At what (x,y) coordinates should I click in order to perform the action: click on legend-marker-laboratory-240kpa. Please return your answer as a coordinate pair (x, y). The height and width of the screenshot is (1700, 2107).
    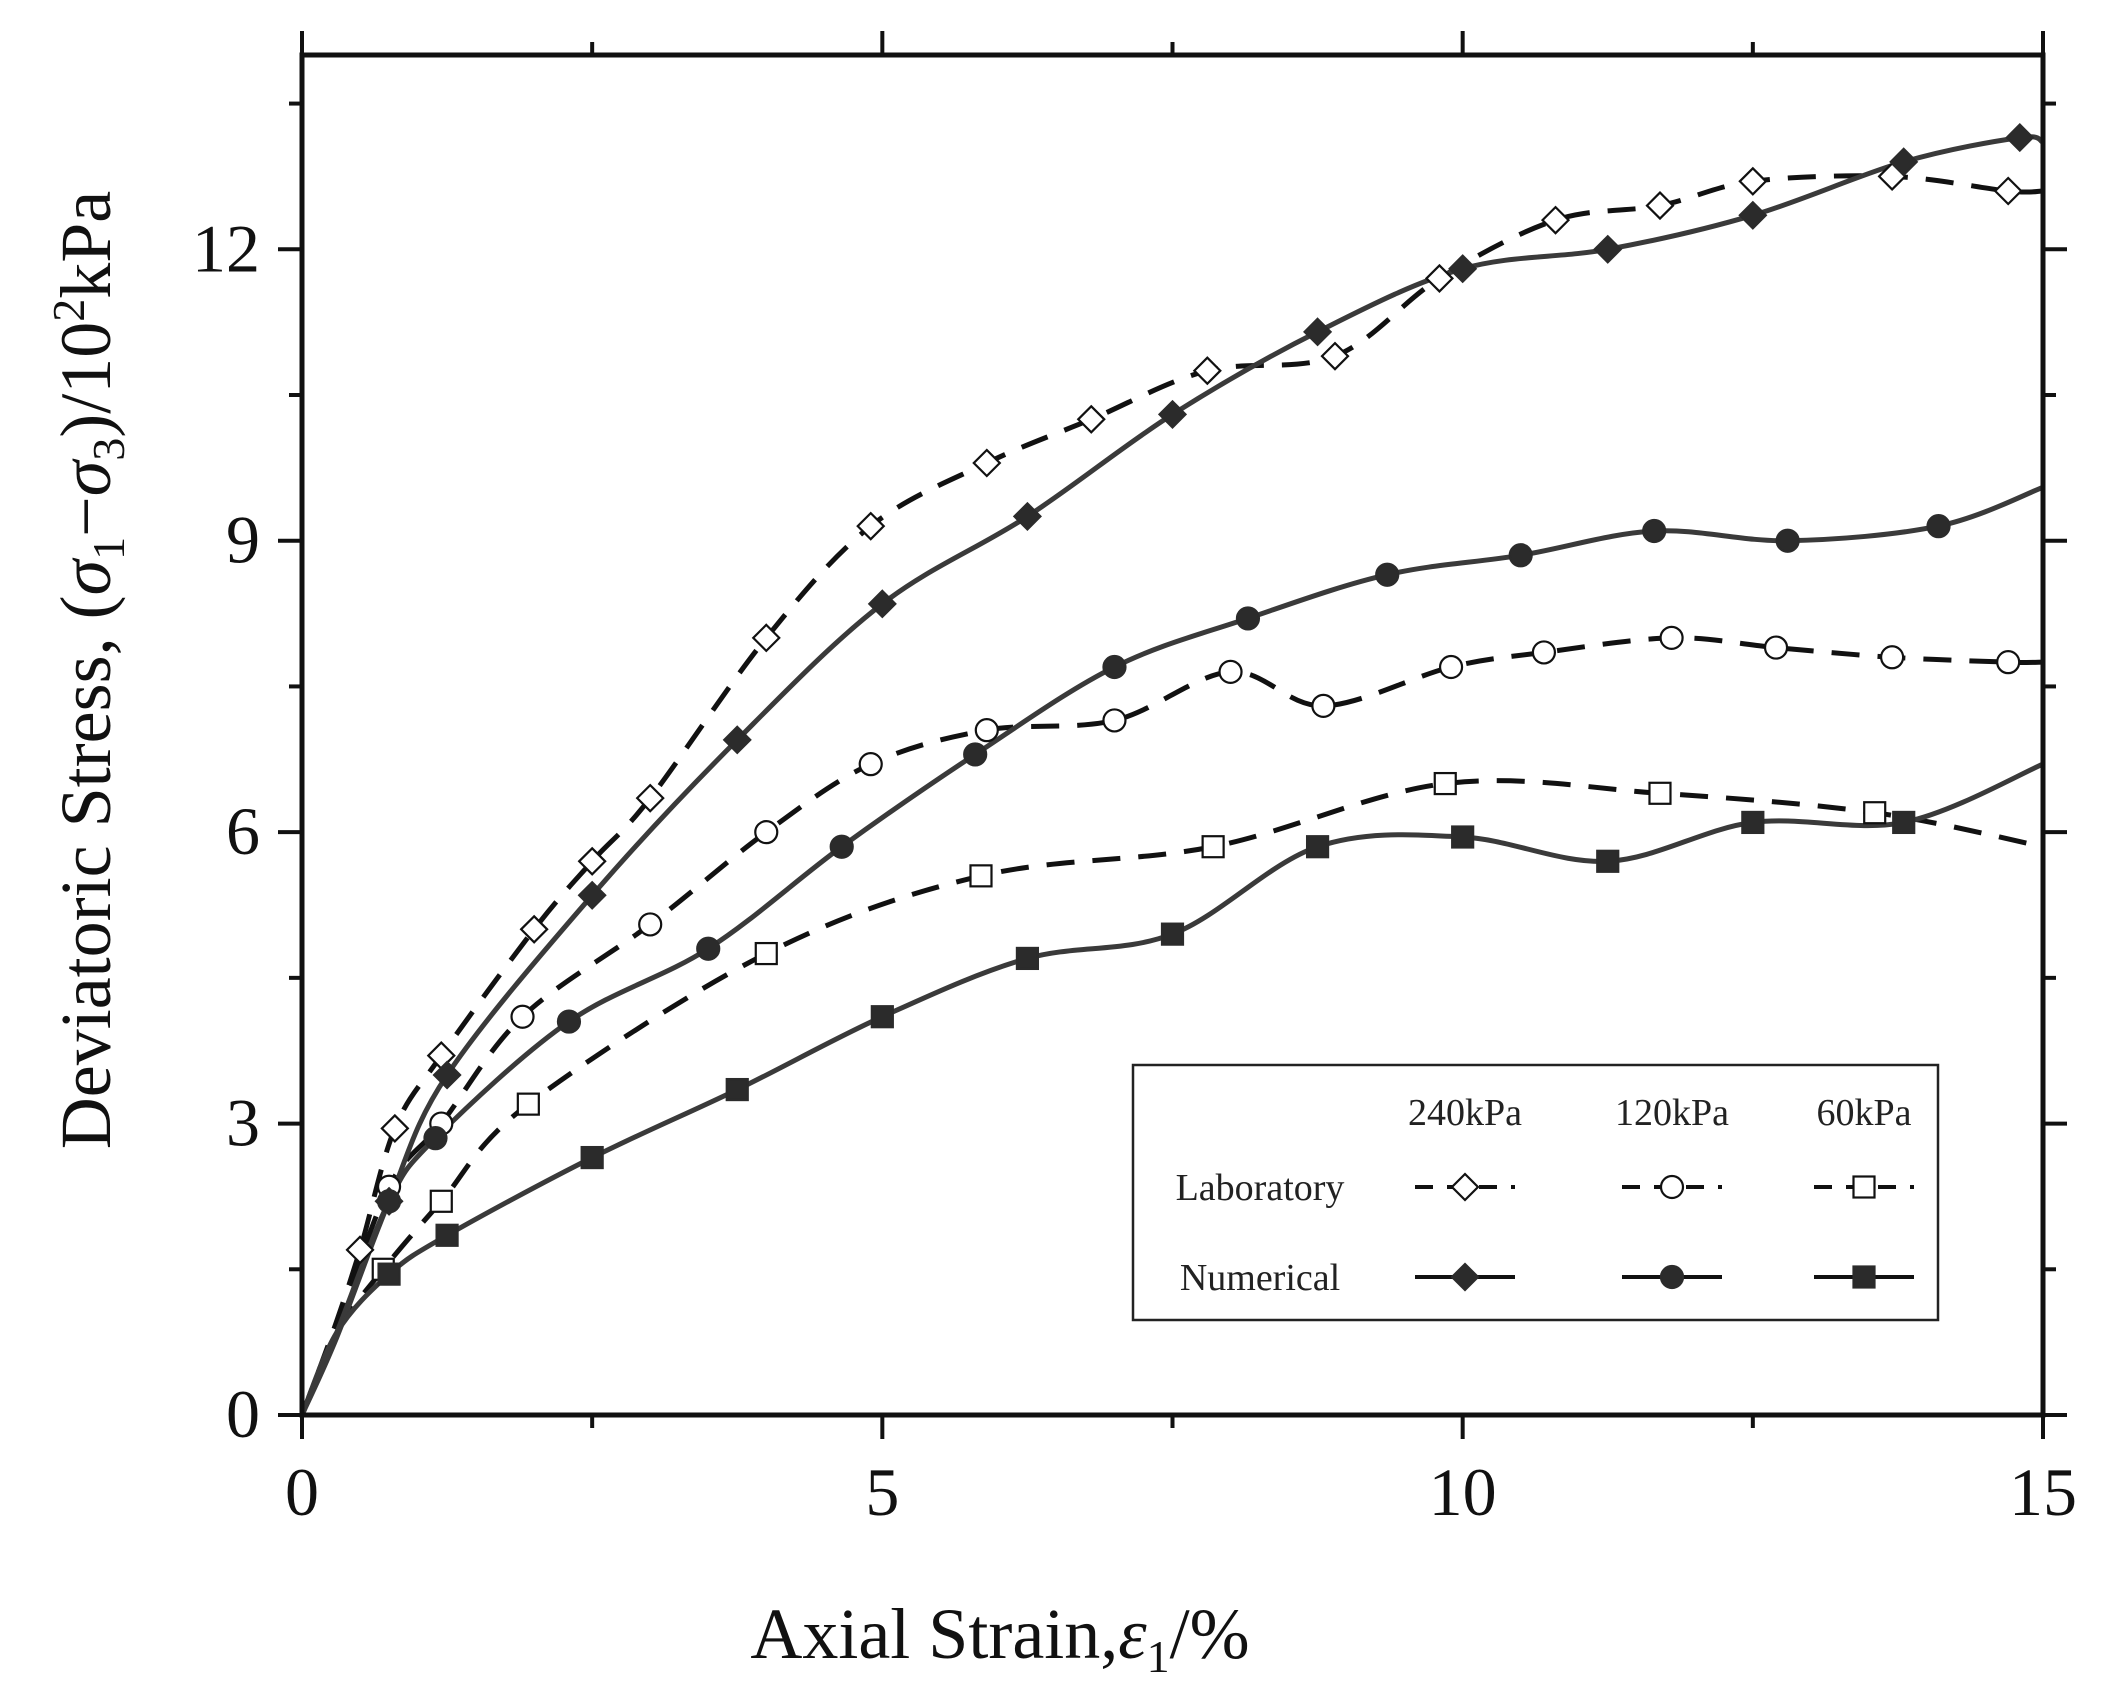
    Looking at the image, I should click on (1465, 1187).